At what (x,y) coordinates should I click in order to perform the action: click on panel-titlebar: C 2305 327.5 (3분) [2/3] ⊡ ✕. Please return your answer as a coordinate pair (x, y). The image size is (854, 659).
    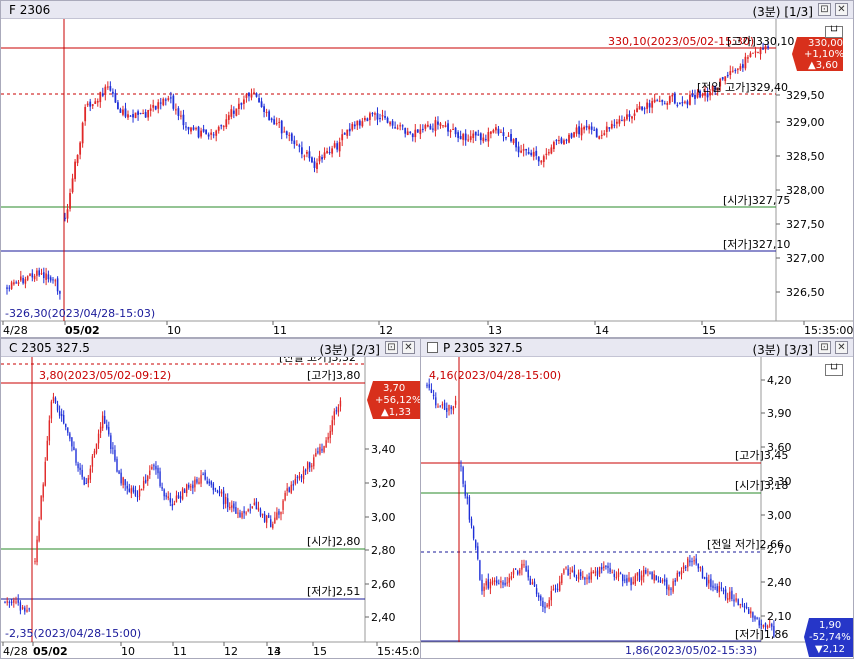
    Looking at the image, I should click on (210, 348).